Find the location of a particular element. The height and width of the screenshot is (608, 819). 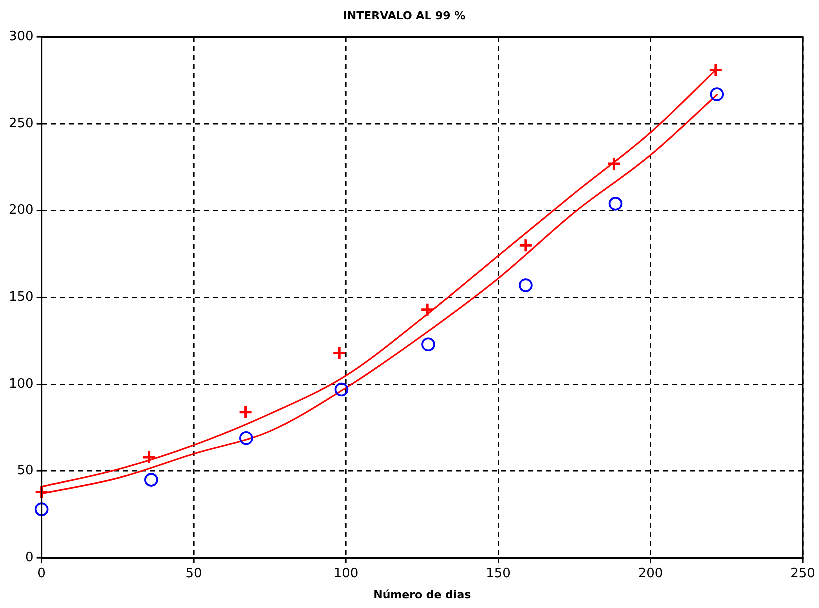

x-tick-label: 50 is located at coordinates (194, 574).